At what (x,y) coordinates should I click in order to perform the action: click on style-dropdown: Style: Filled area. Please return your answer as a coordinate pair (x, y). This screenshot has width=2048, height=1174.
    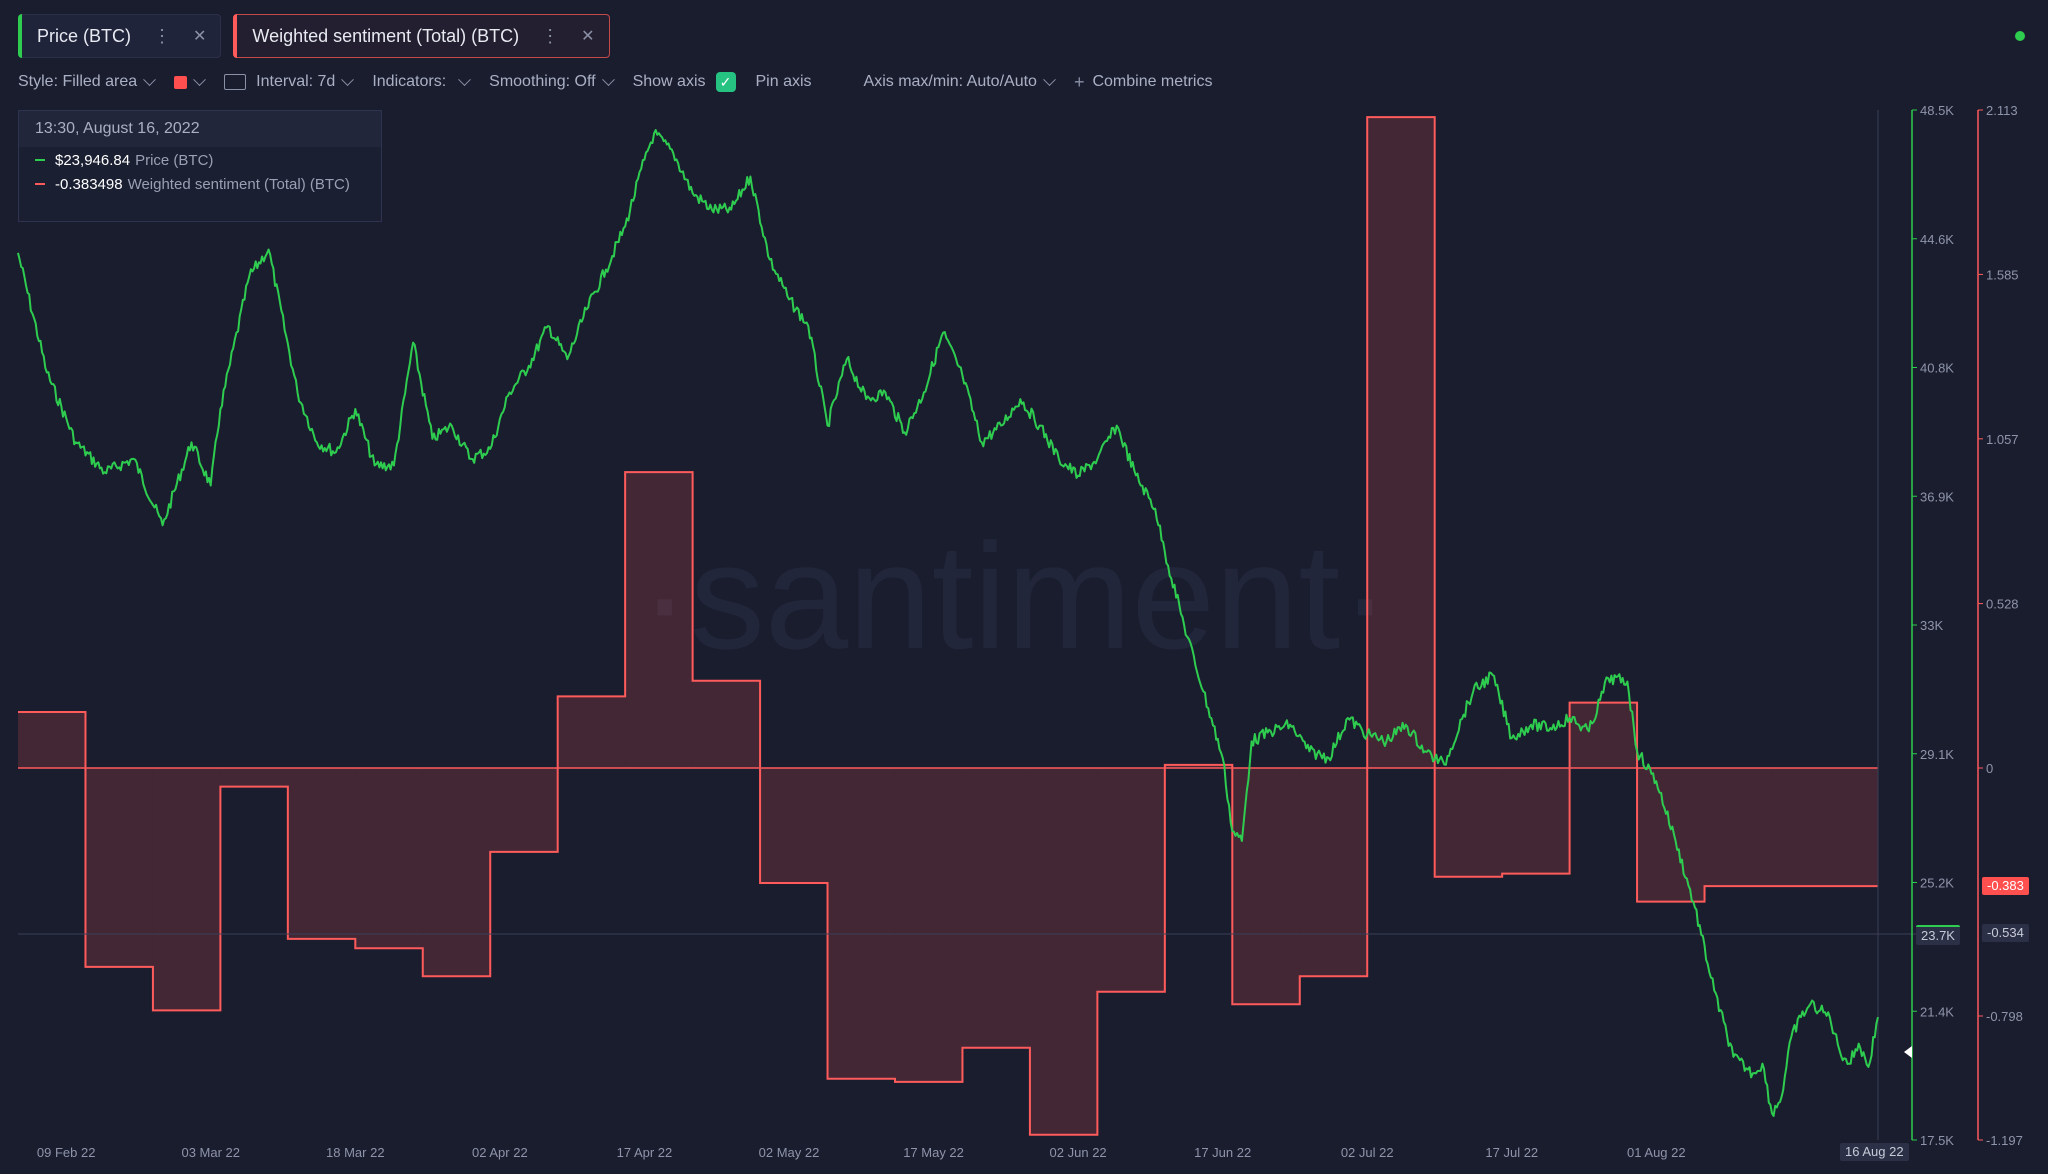
    Looking at the image, I should click on (87, 81).